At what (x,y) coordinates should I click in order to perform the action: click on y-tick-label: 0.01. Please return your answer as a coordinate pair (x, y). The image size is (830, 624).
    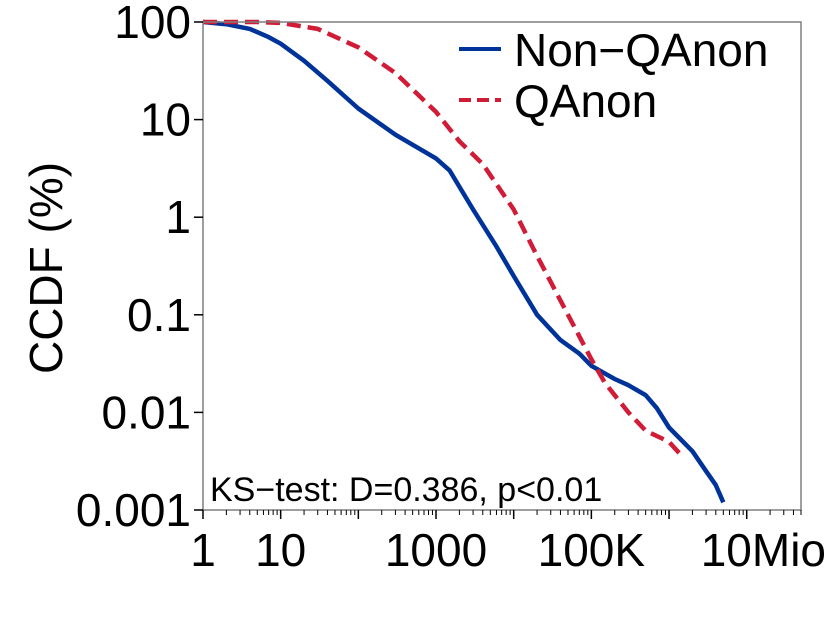
    Looking at the image, I should click on (146, 412).